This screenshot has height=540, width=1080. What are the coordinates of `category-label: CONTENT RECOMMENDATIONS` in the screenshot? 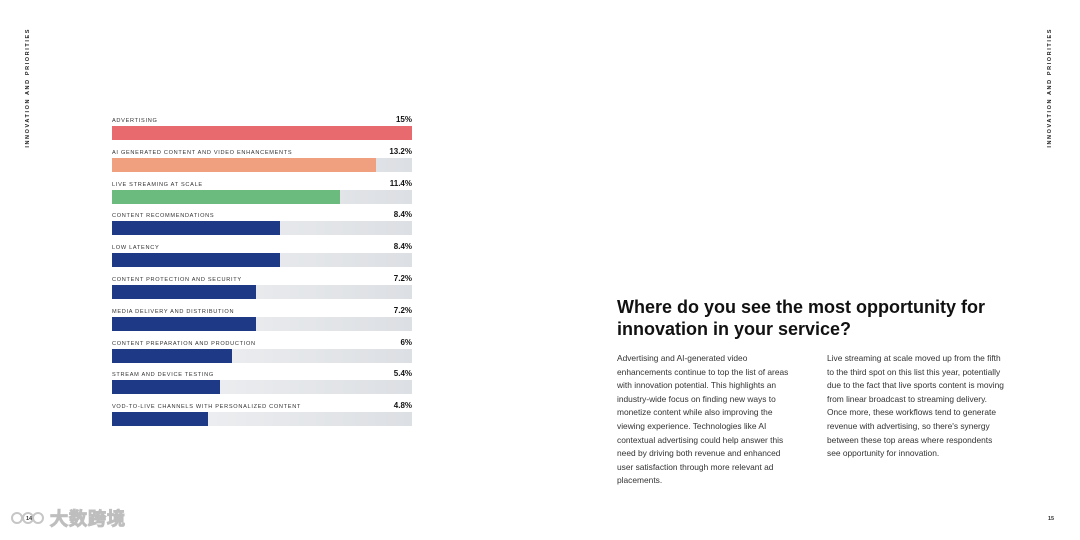 It's located at (163, 216).